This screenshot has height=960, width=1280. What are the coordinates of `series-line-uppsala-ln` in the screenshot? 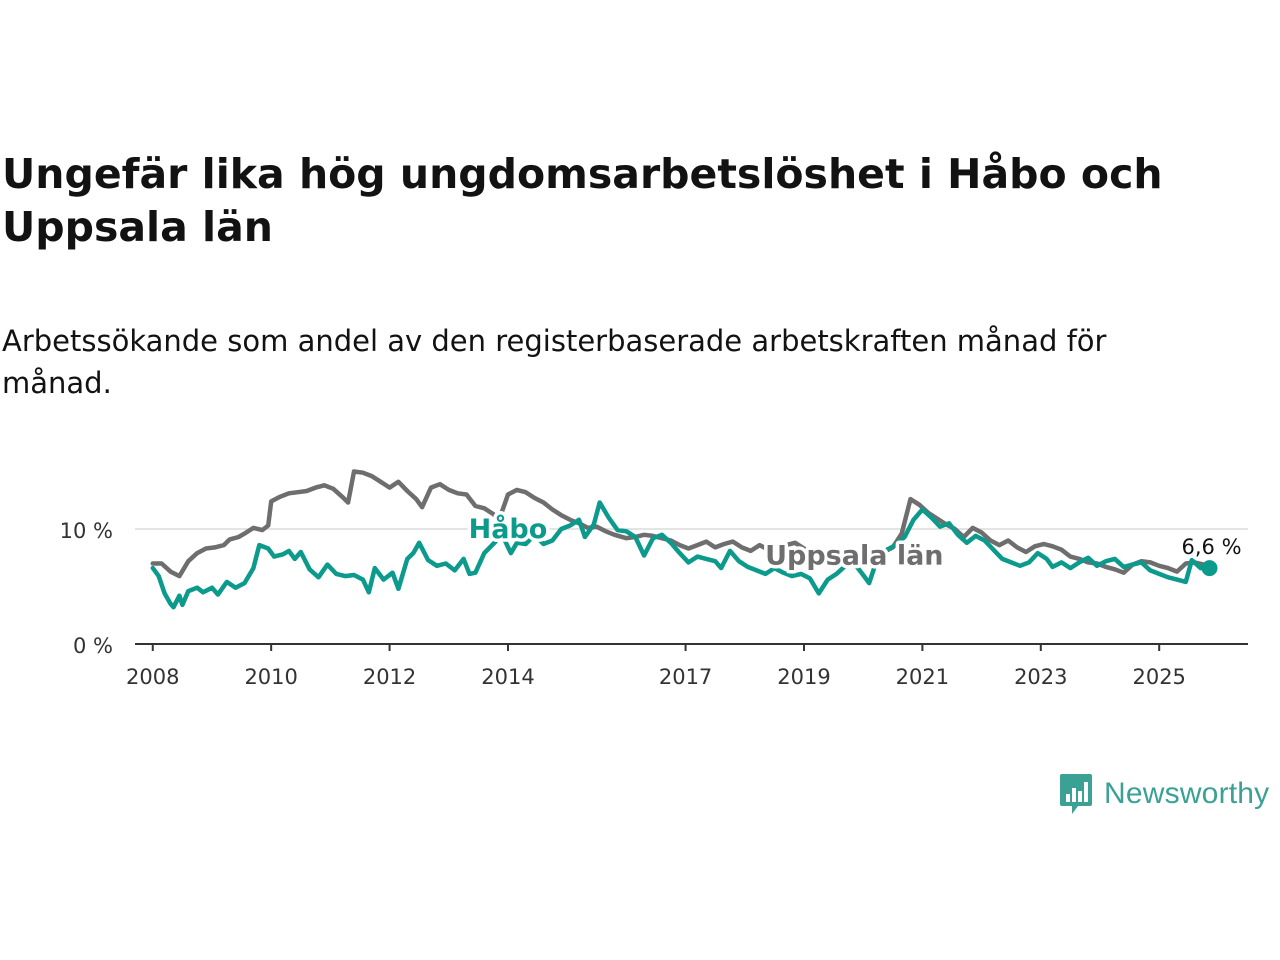 It's located at (681, 524).